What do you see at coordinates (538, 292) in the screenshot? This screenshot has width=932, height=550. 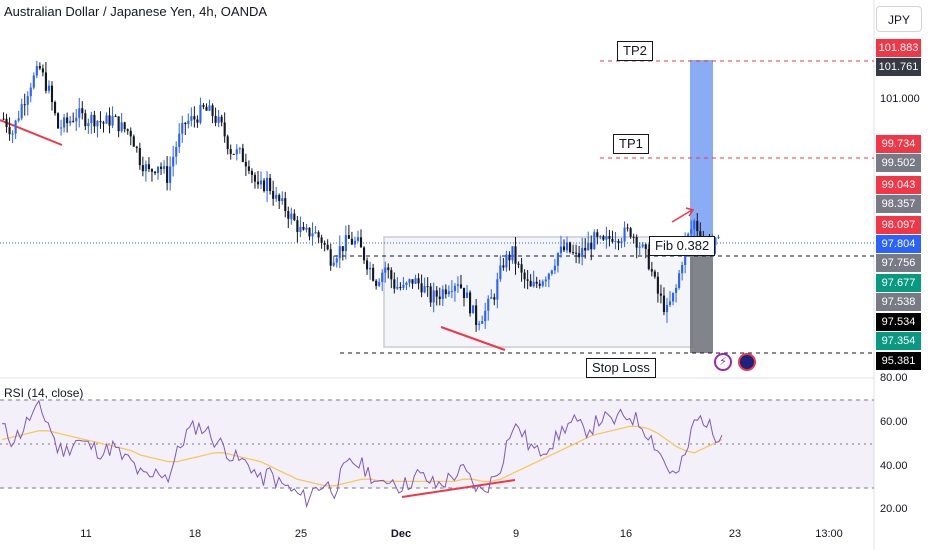 I see `consolidation-box` at bounding box center [538, 292].